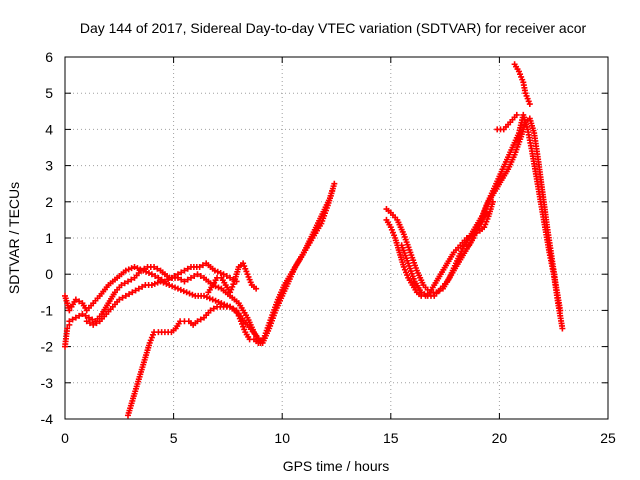  I want to click on x-tick-label: 10, so click(282, 438).